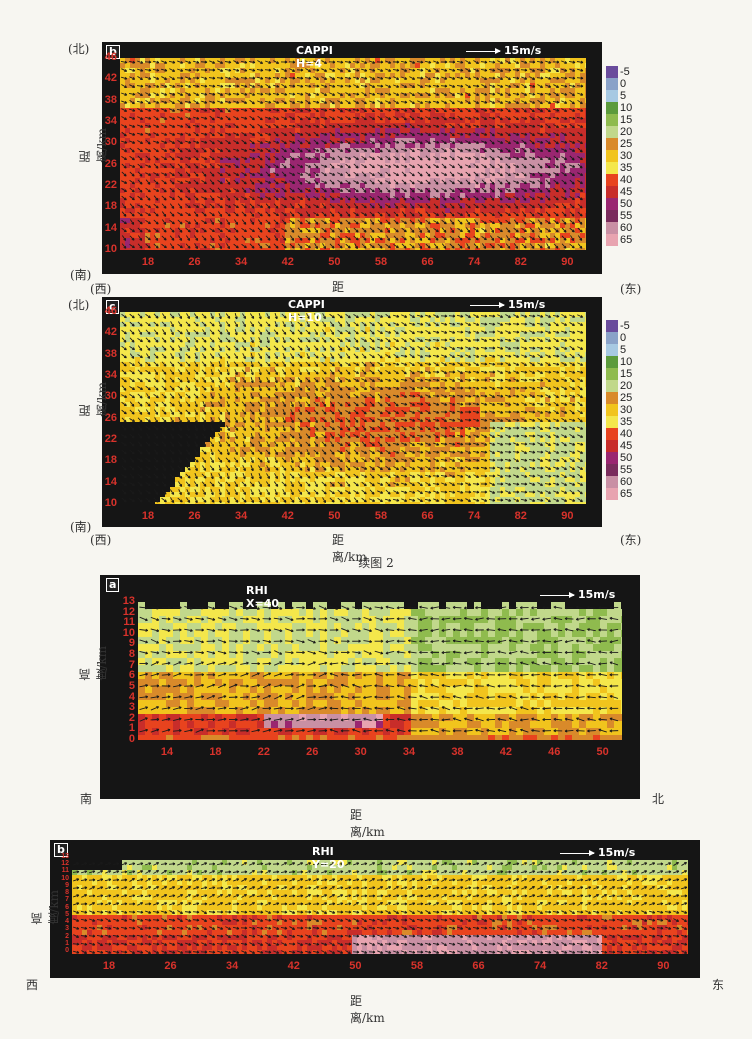  What do you see at coordinates (507, 304) in the screenshot?
I see `vector-scale: 15m/s` at bounding box center [507, 304].